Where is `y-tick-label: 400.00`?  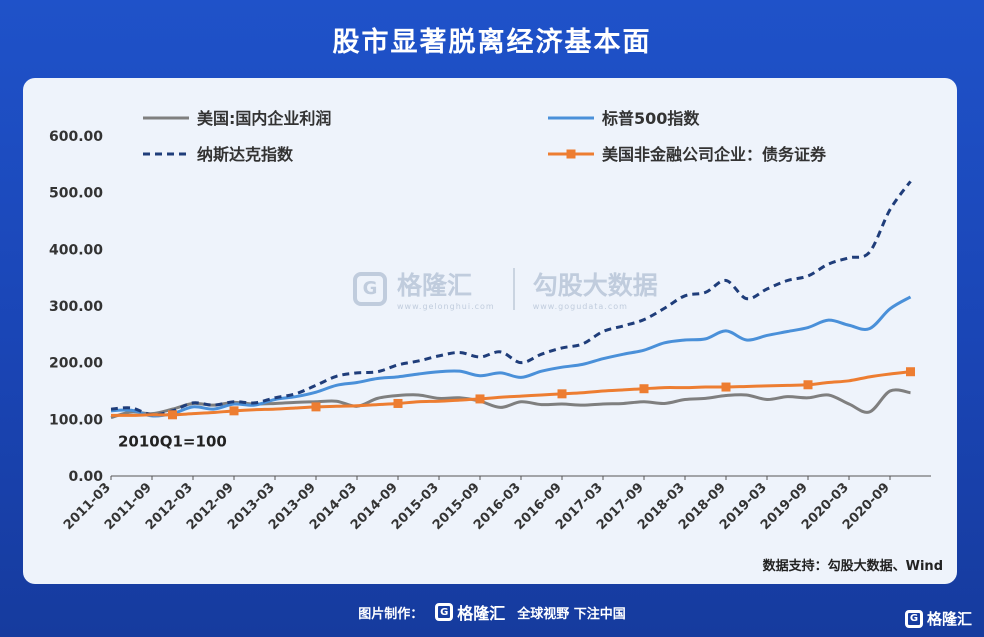
y-tick-label: 400.00 is located at coordinates (76, 250).